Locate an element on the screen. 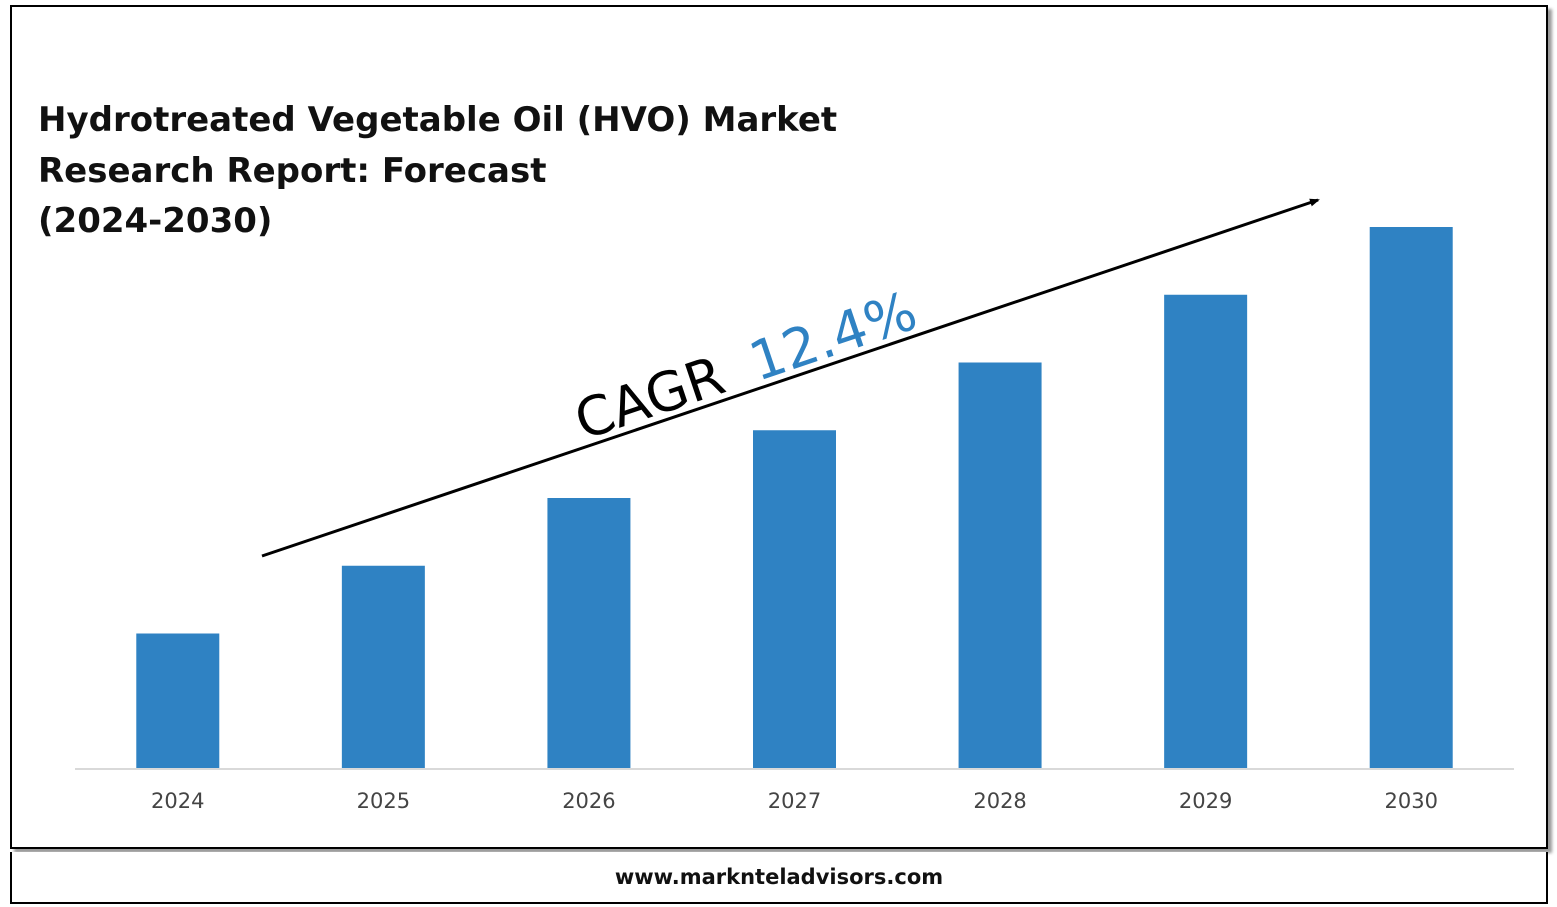 The height and width of the screenshot is (907, 1557). bar-2027 is located at coordinates (794, 599).